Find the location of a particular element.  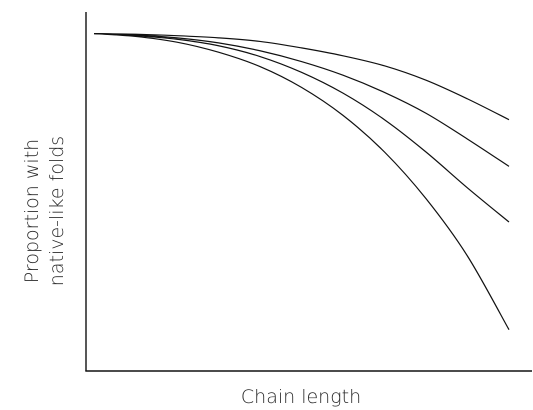

x-axis-label: Chain length is located at coordinates (301, 397).